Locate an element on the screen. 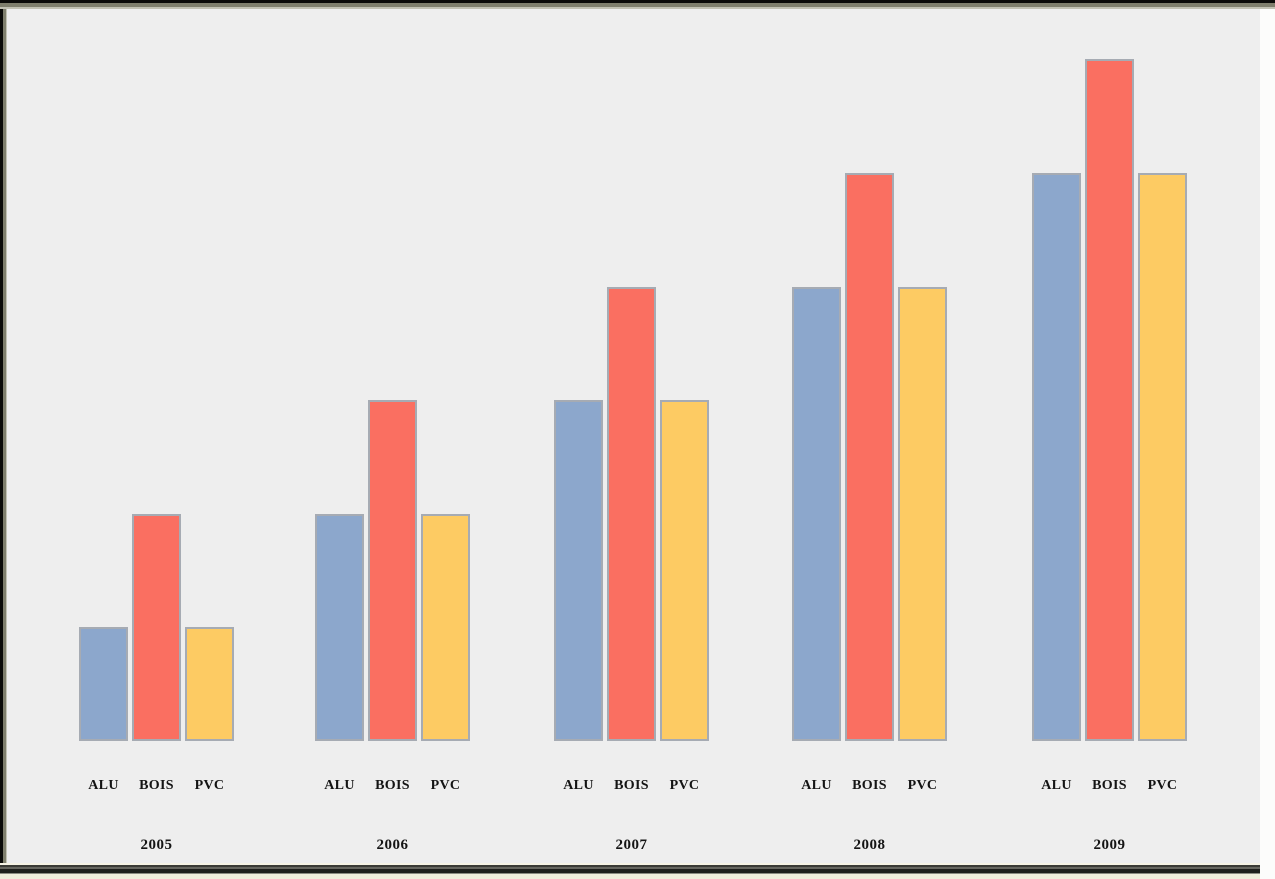  series-label-alu-2008: ALU is located at coordinates (816, 785).